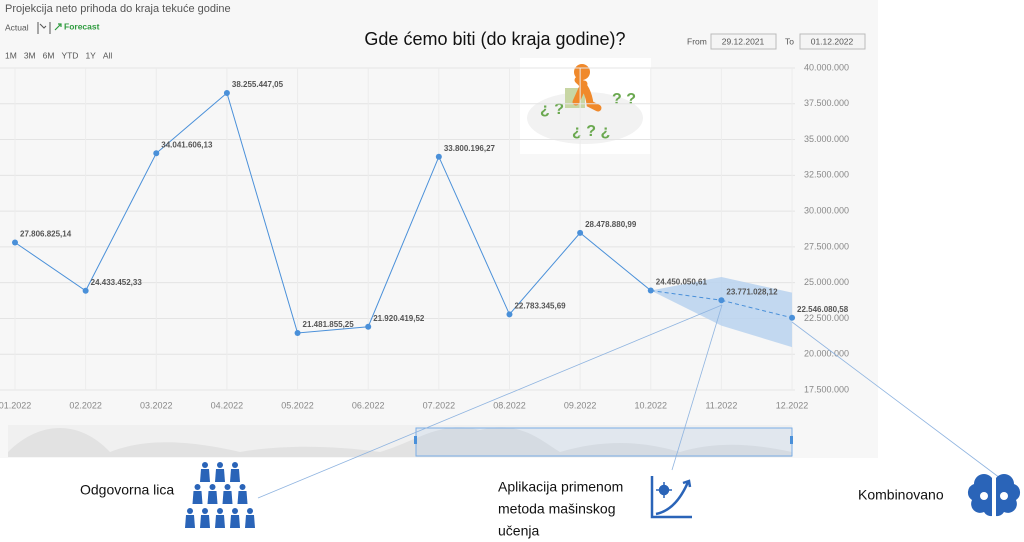 The image size is (1024, 542). What do you see at coordinates (721, 405) in the screenshot?
I see `x-tick-label: 11.2022` at bounding box center [721, 405].